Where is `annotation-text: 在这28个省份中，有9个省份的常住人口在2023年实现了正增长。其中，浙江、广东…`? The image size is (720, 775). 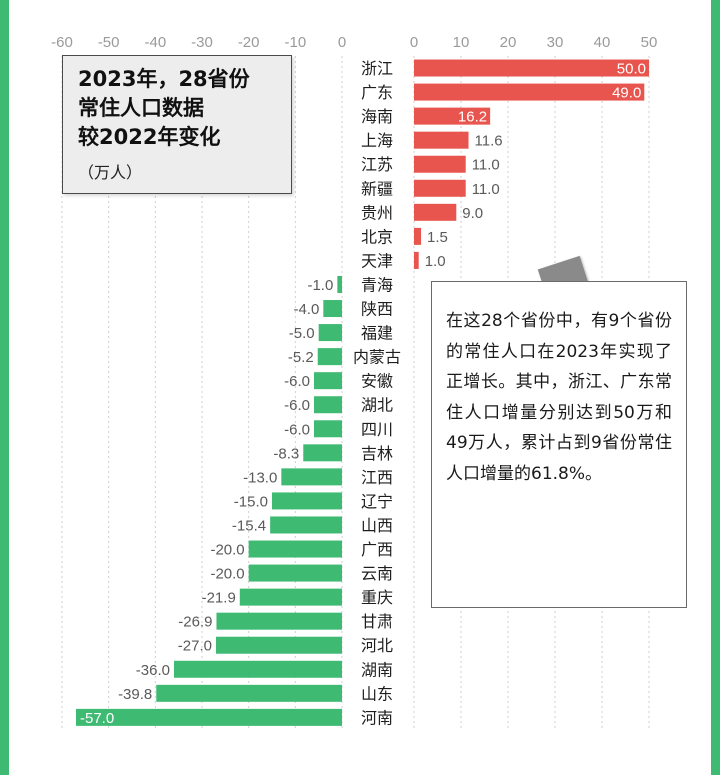 annotation-text: 在这28个省份中，有9个省份的常住人口在2023年实现了正增长。其中，浙江、广东… is located at coordinates (559, 397).